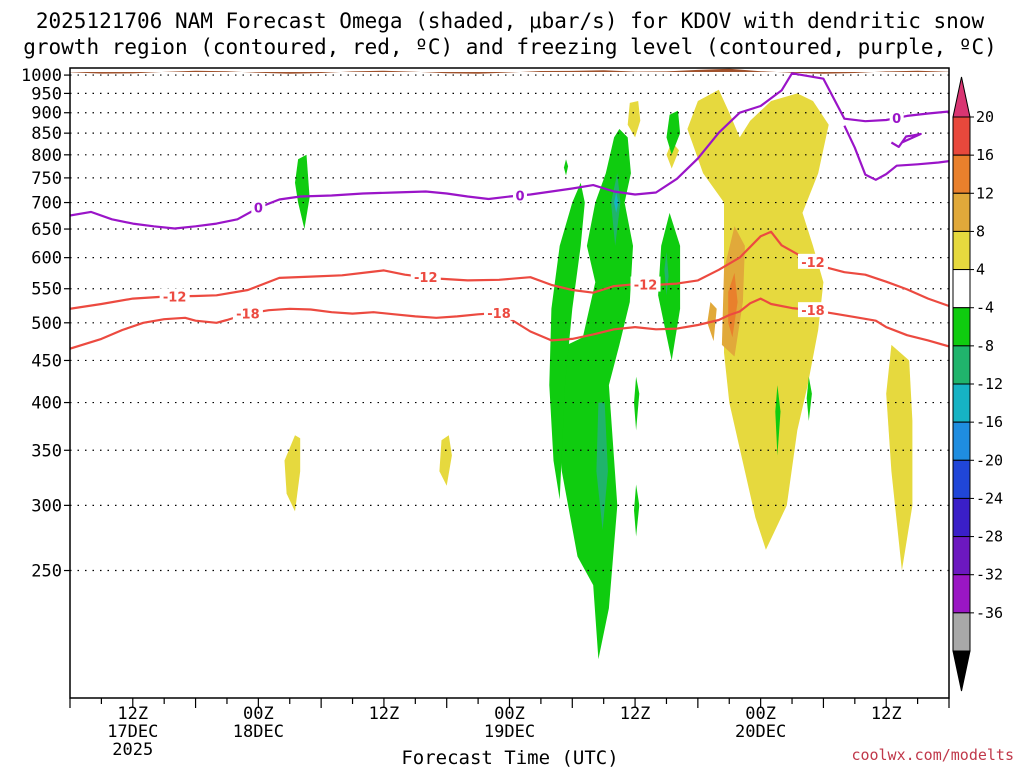 The image size is (1024, 768). What do you see at coordinates (46, 404) in the screenshot?
I see `y-tick-label-400: 400` at bounding box center [46, 404].